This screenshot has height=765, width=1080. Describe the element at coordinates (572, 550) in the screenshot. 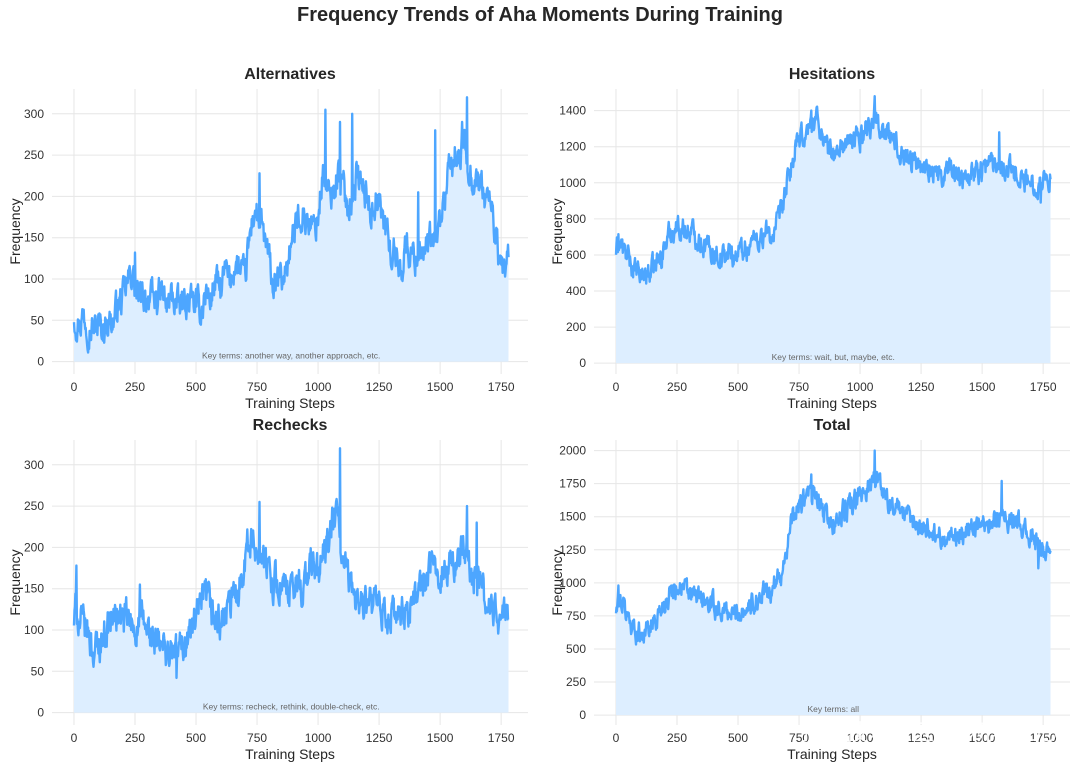

I see `y-tick-label: 1250` at that location.